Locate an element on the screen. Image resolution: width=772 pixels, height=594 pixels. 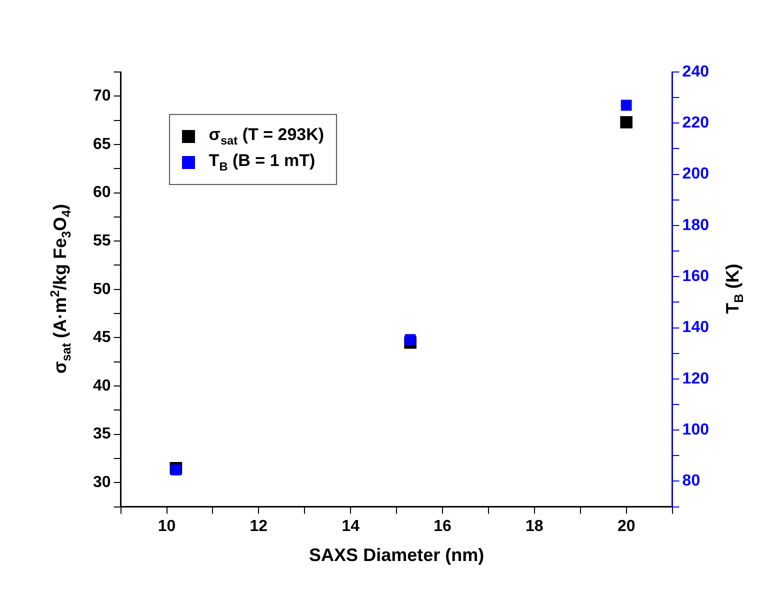
y-tick-label: 70 is located at coordinates (102, 96).